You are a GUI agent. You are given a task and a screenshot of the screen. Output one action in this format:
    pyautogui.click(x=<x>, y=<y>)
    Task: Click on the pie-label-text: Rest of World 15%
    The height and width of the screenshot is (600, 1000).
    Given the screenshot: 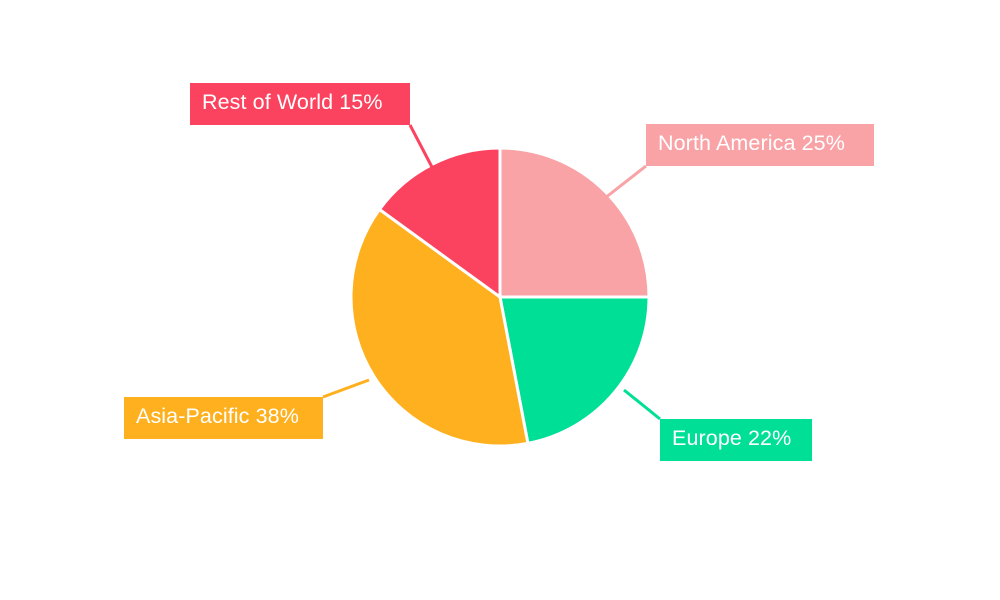 What is the action you would take?
    pyautogui.click(x=292, y=102)
    